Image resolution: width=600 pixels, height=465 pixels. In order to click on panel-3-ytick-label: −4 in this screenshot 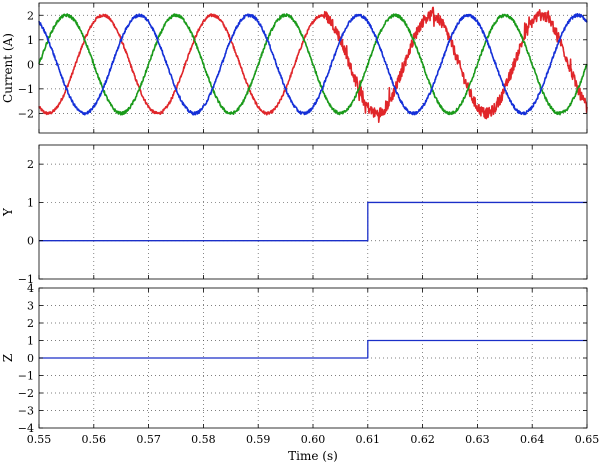, I will do `click(26, 428)`.